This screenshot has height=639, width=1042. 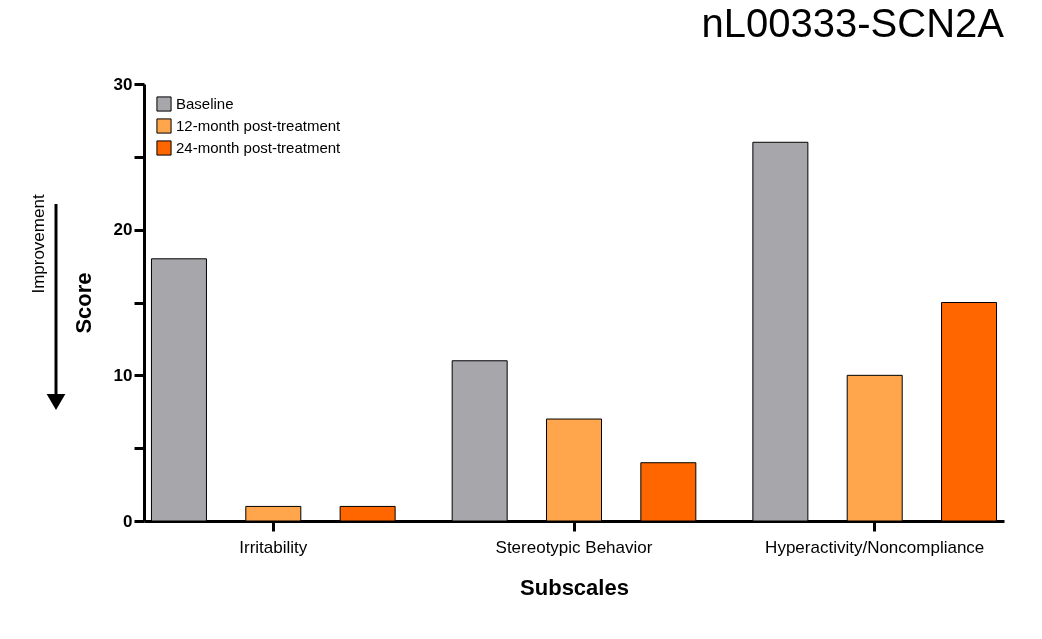 What do you see at coordinates (38, 244) in the screenshot?
I see `text: Improvement` at bounding box center [38, 244].